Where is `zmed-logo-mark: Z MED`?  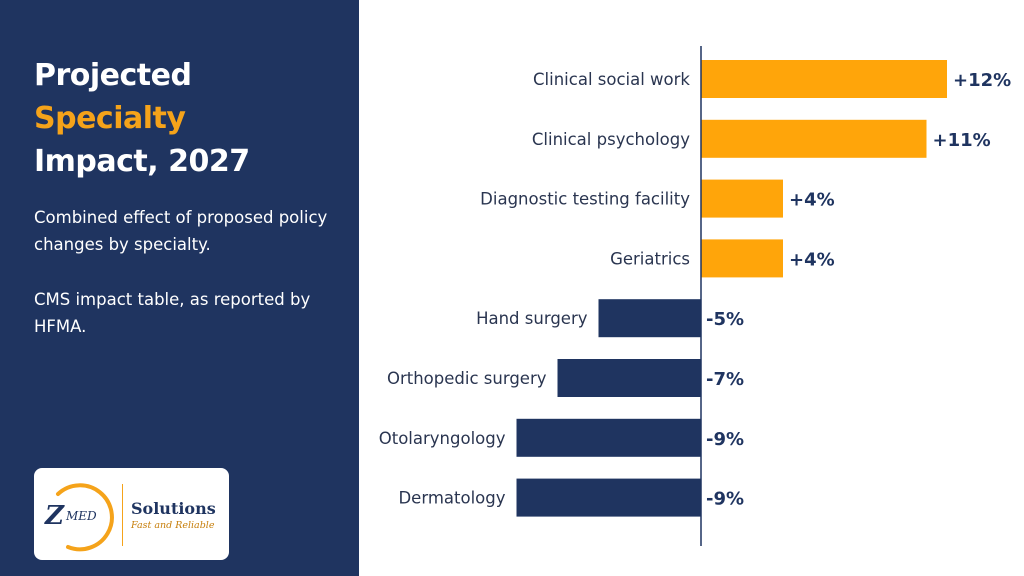
zmed-logo-mark: Z MED is located at coordinates (79, 517).